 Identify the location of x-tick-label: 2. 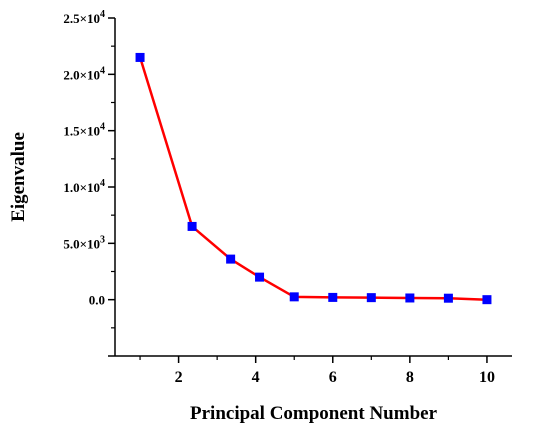
(179, 377).